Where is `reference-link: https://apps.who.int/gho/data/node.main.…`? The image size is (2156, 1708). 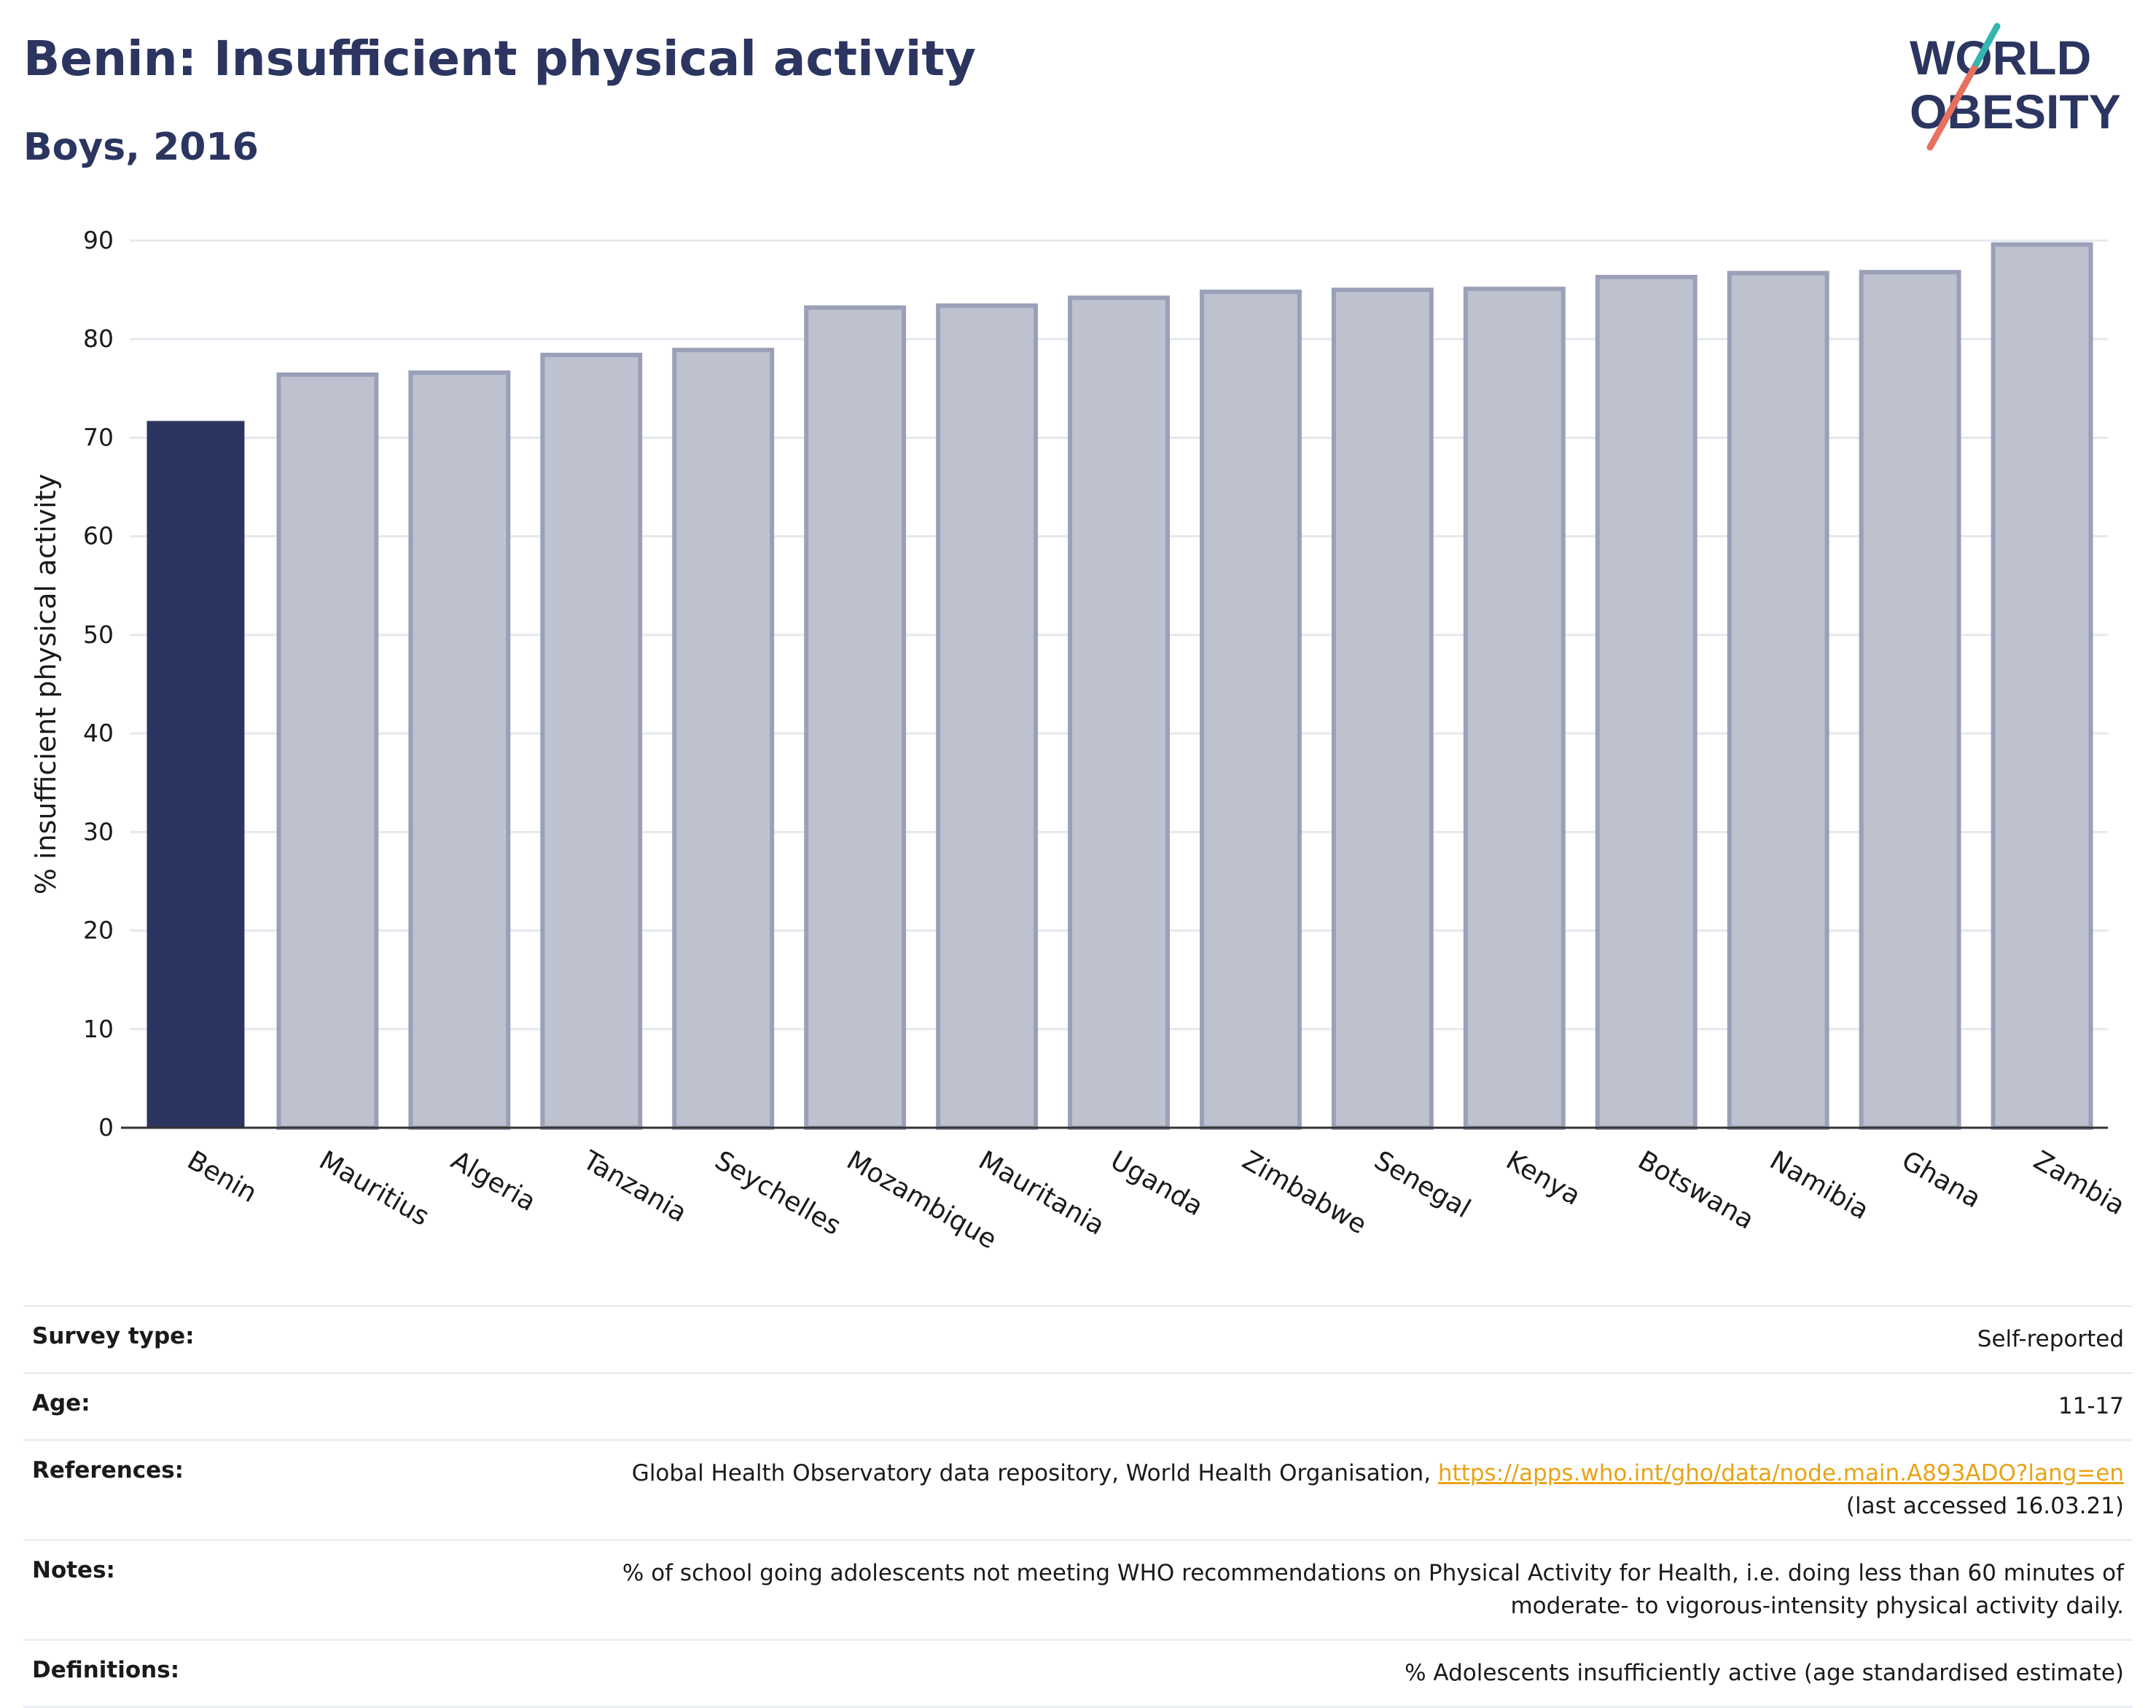
reference-link: https://apps.who.int/gho/data/node.main.… is located at coordinates (1780, 1472).